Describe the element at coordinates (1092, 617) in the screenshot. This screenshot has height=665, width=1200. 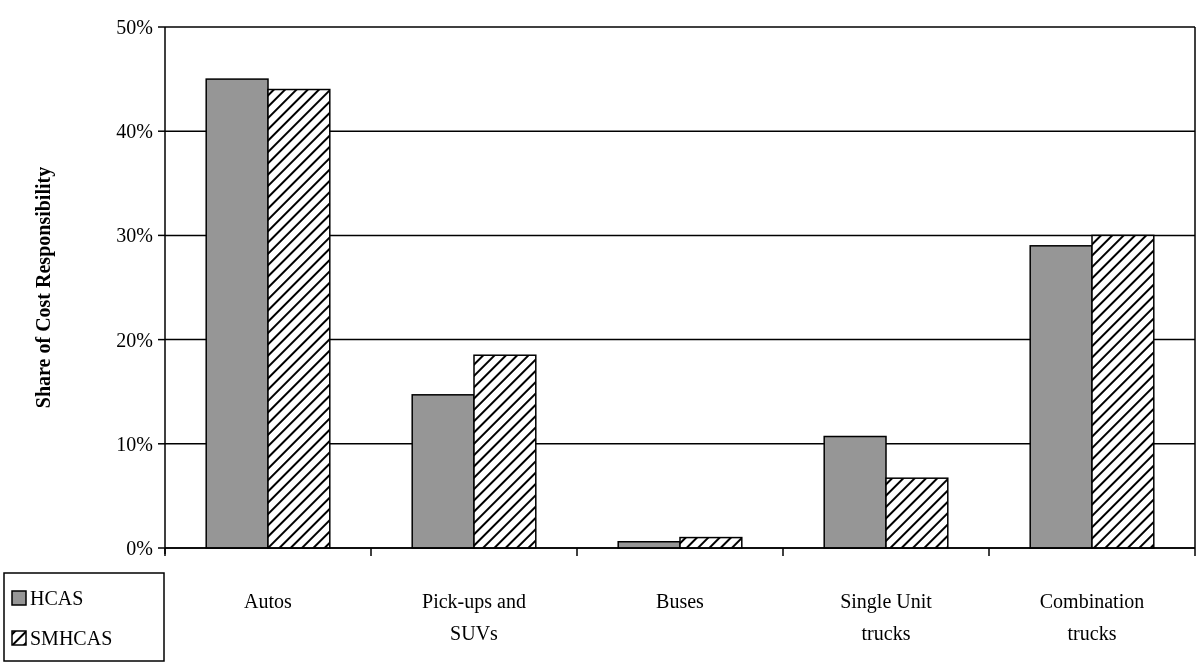
I see `x-tick-label: Combination trucks` at that location.